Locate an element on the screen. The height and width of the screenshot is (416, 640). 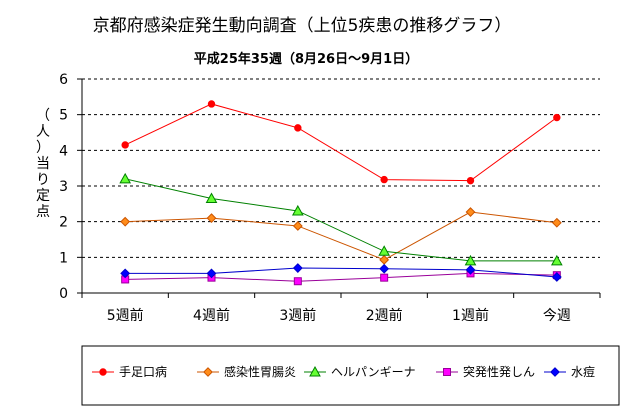
chart-subtitle: 平成25年35週（8月26日～9月1日） is located at coordinates (306, 59).